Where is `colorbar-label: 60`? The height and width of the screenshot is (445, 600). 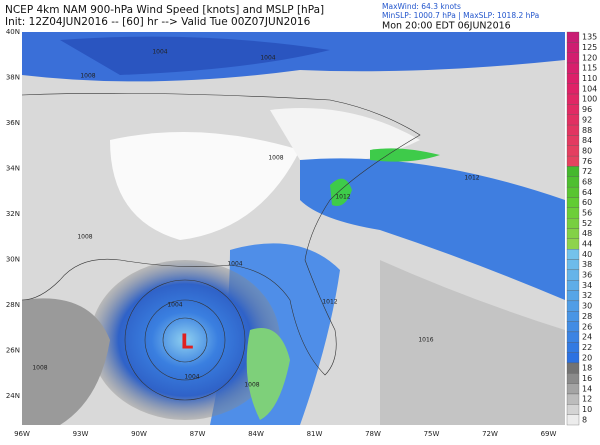 colorbar-label: 60 is located at coordinates (587, 202).